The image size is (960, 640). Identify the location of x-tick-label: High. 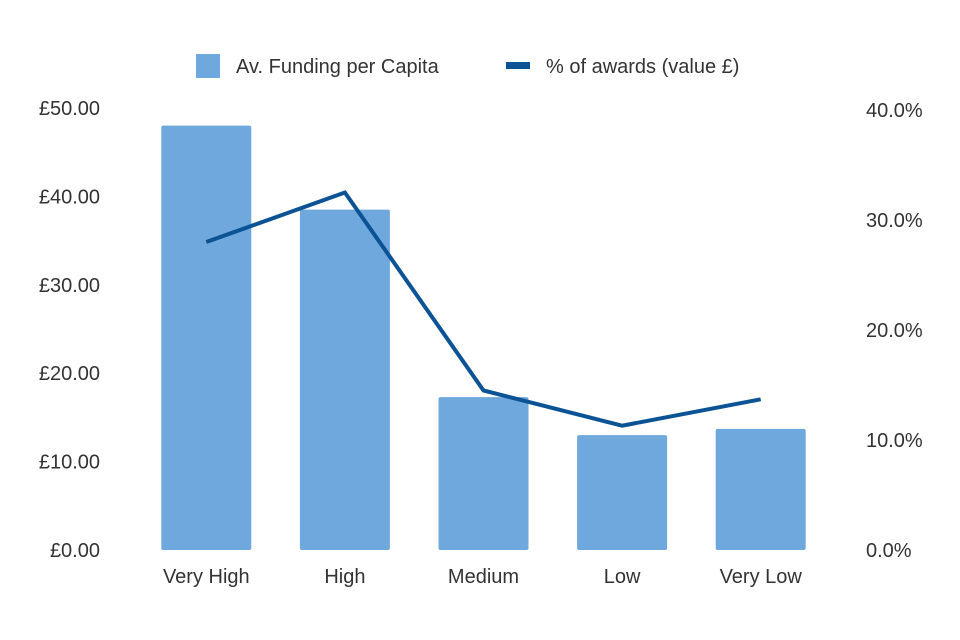
(344, 577).